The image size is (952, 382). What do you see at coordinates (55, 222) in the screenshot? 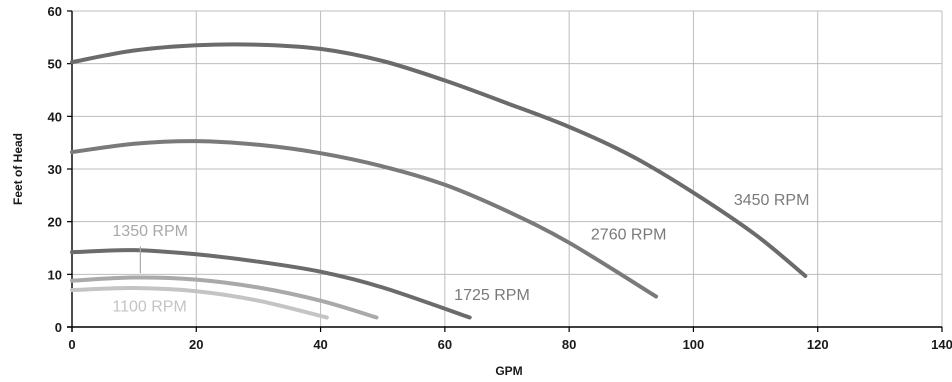
I see `y-tick-label-20: 20` at bounding box center [55, 222].